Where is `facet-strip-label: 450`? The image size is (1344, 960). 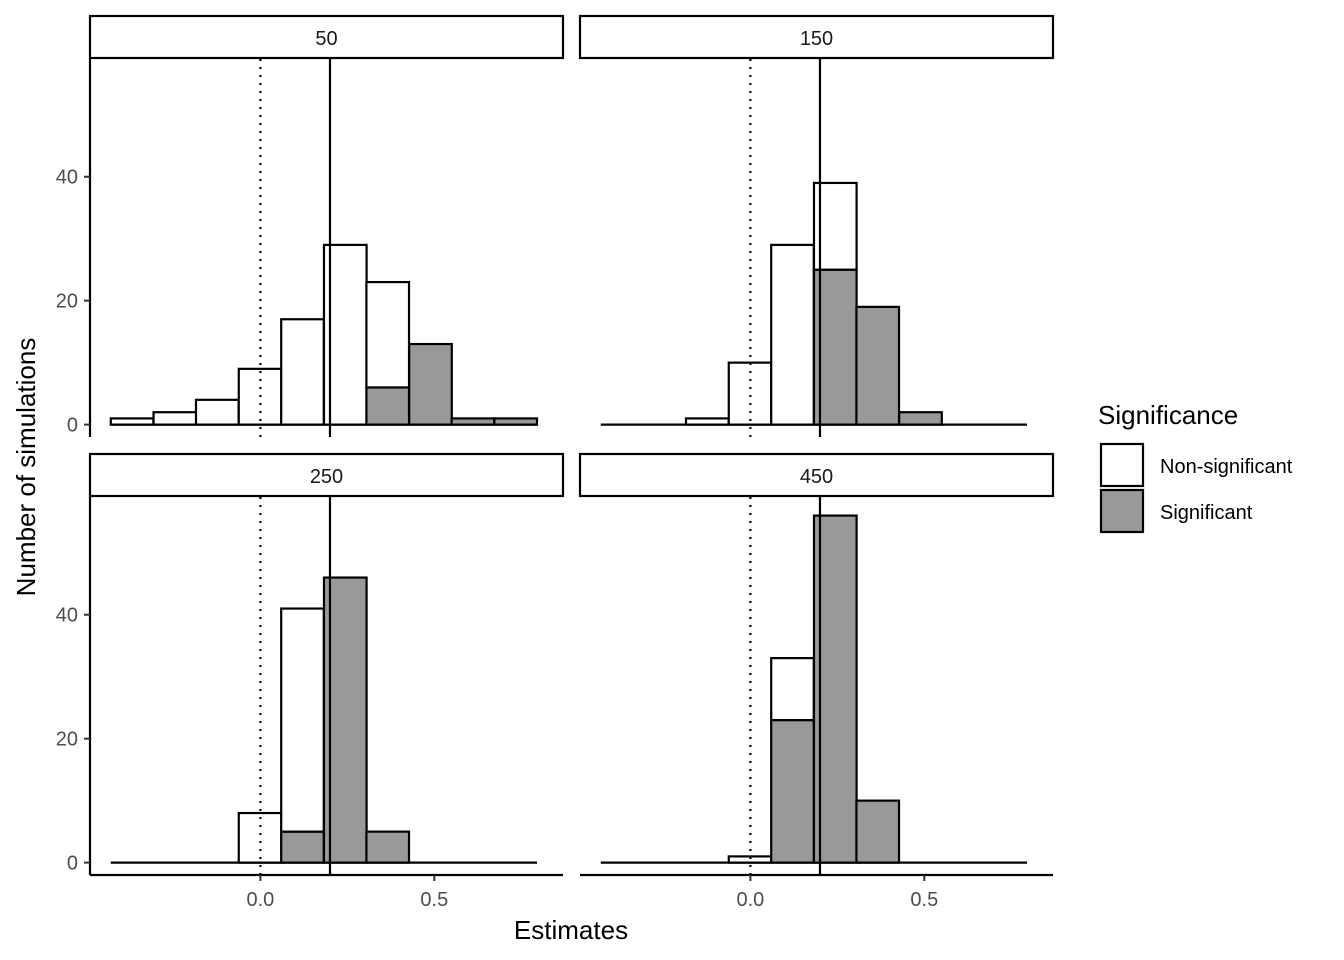 facet-strip-label: 450 is located at coordinates (816, 477).